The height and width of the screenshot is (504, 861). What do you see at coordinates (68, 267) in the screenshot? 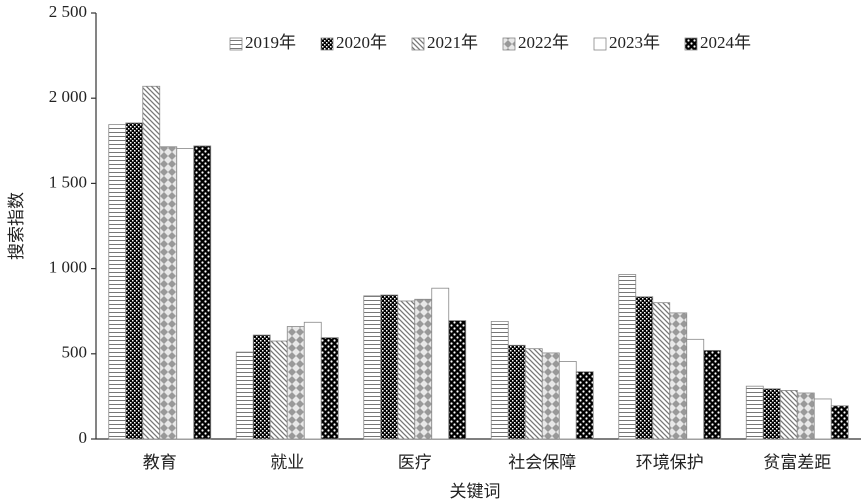
I see `y-tick-label: 1 000` at bounding box center [68, 267].